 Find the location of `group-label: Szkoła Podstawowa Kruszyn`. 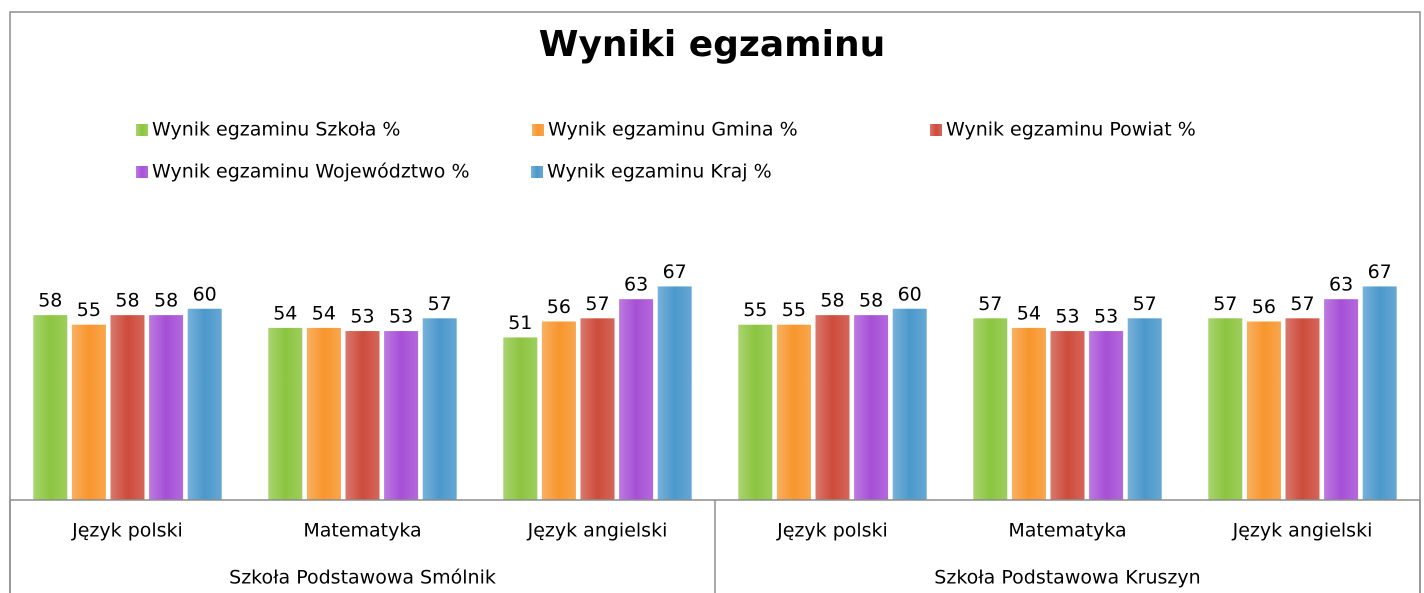

group-label: Szkoła Podstawowa Kruszyn is located at coordinates (1067, 578).